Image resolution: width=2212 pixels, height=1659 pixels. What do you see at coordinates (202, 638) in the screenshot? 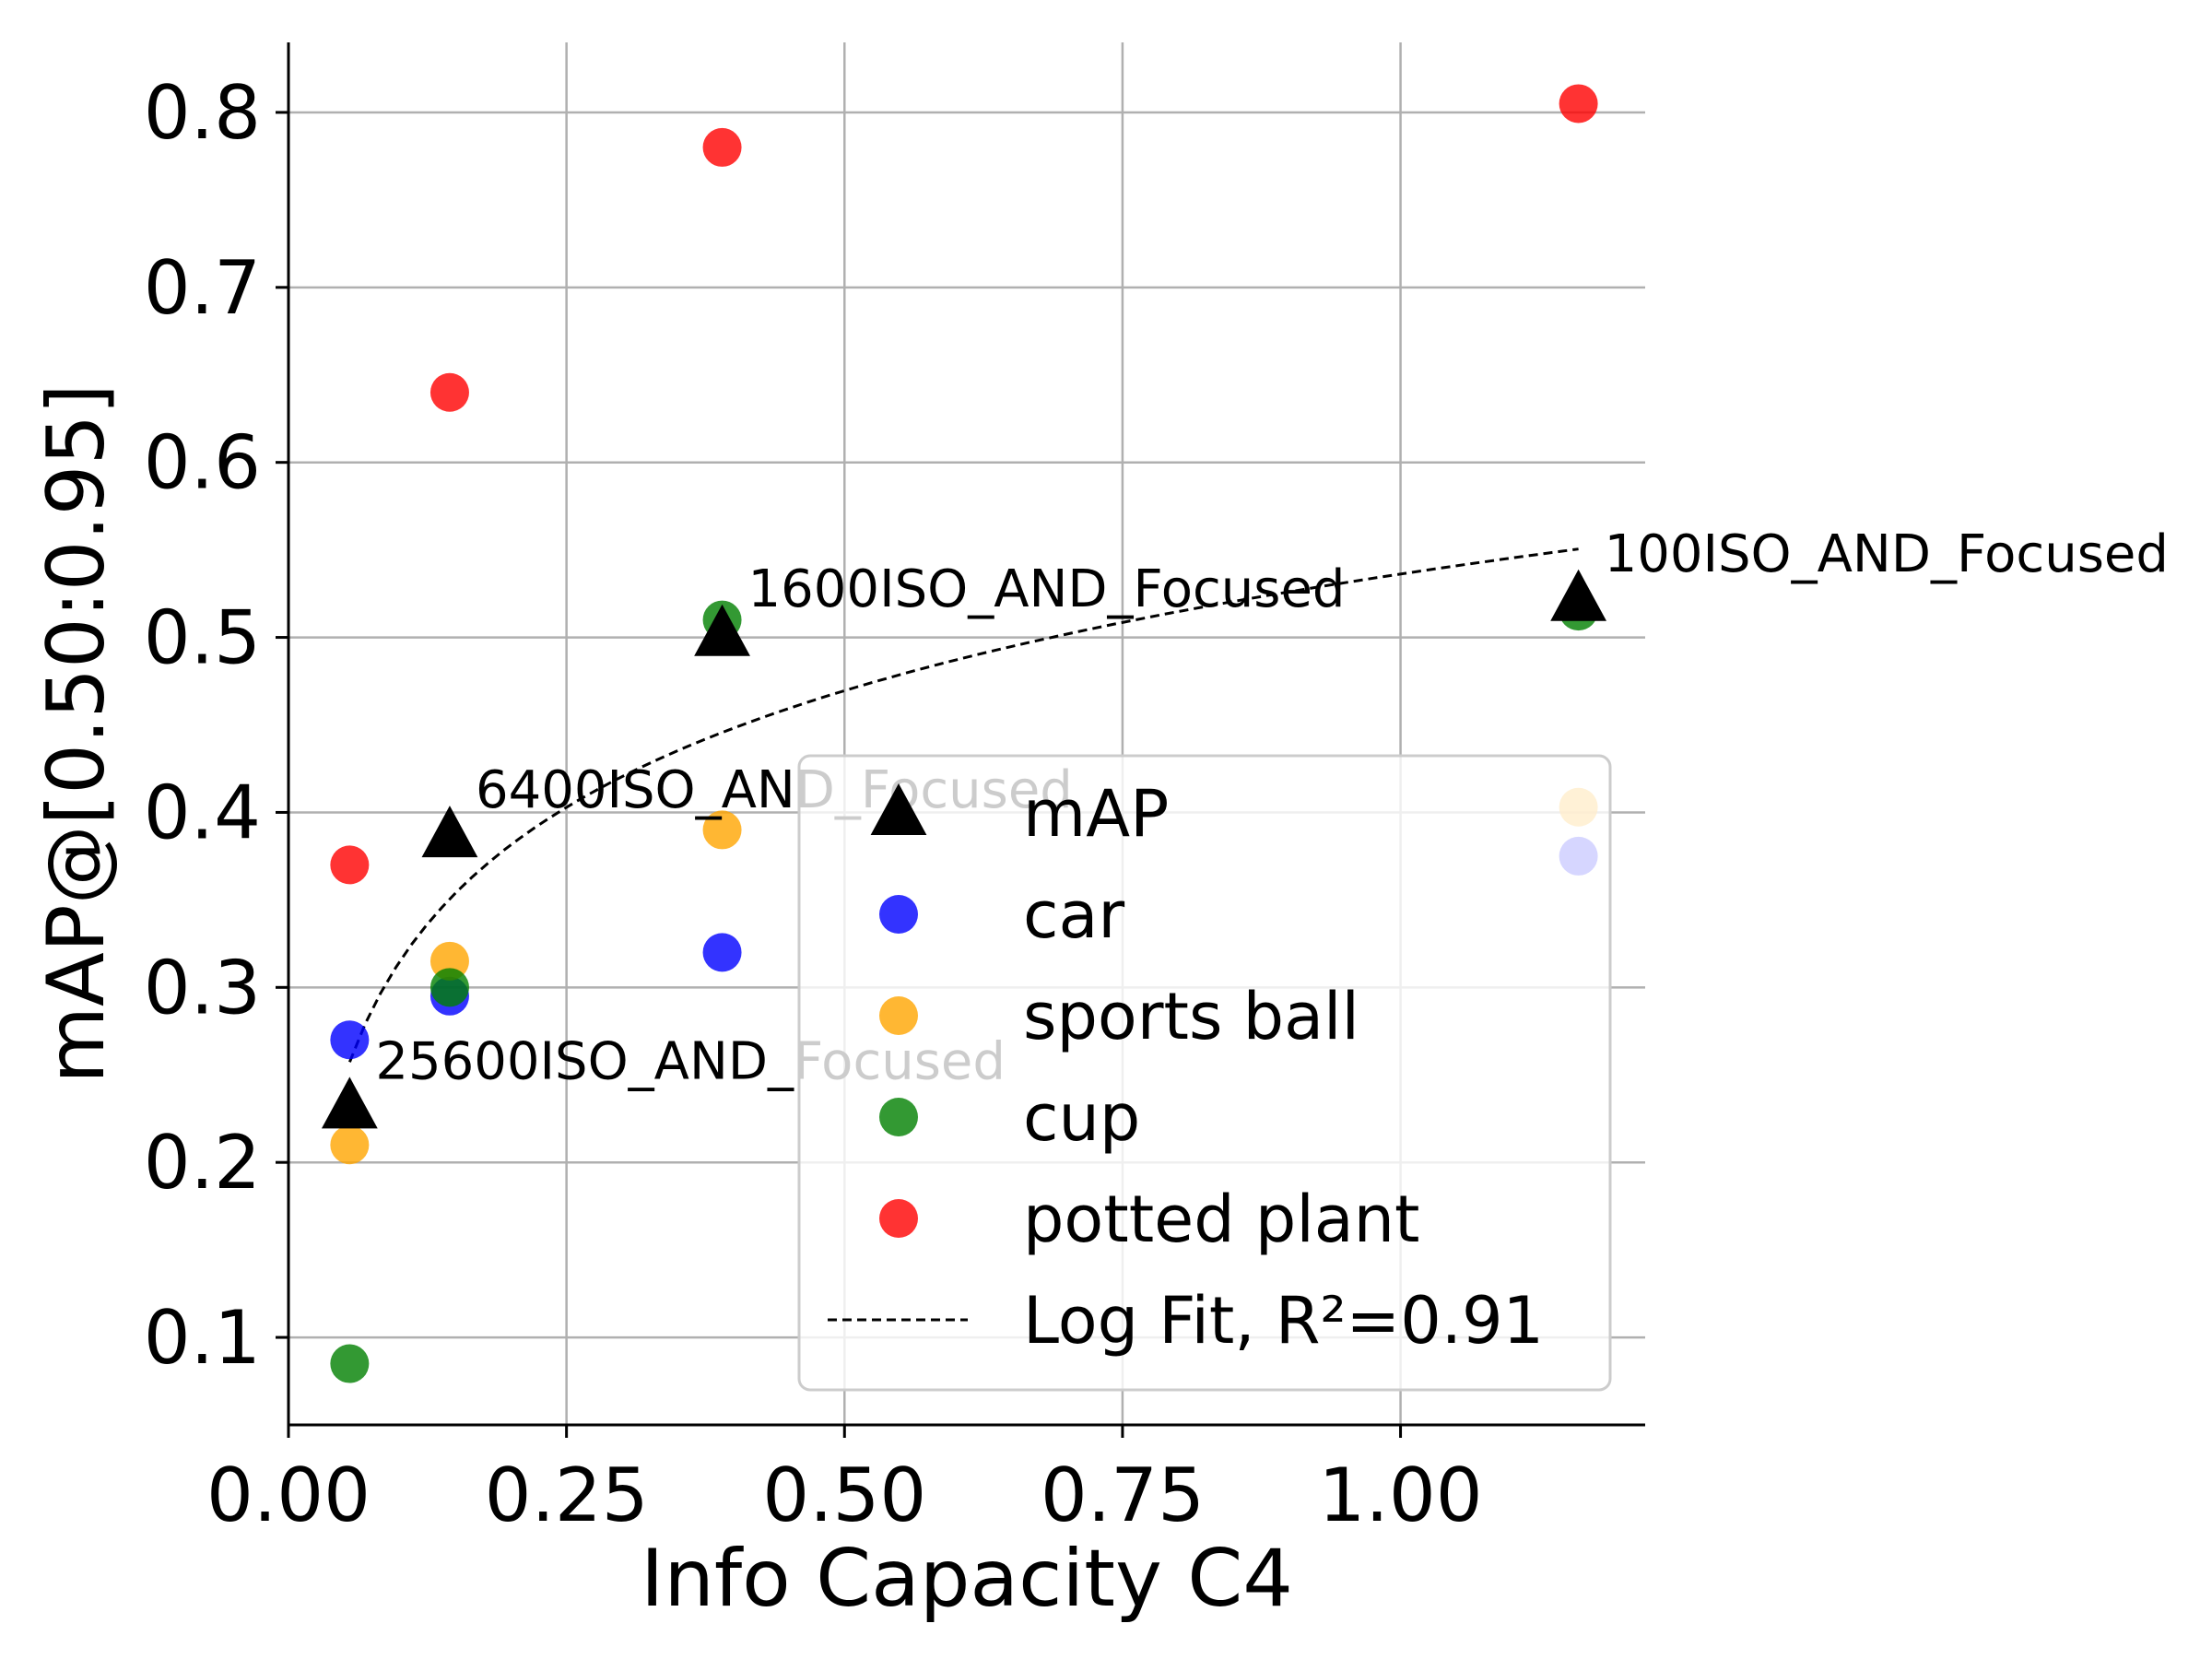
I see `y-tick-label: 0.5` at bounding box center [202, 638].